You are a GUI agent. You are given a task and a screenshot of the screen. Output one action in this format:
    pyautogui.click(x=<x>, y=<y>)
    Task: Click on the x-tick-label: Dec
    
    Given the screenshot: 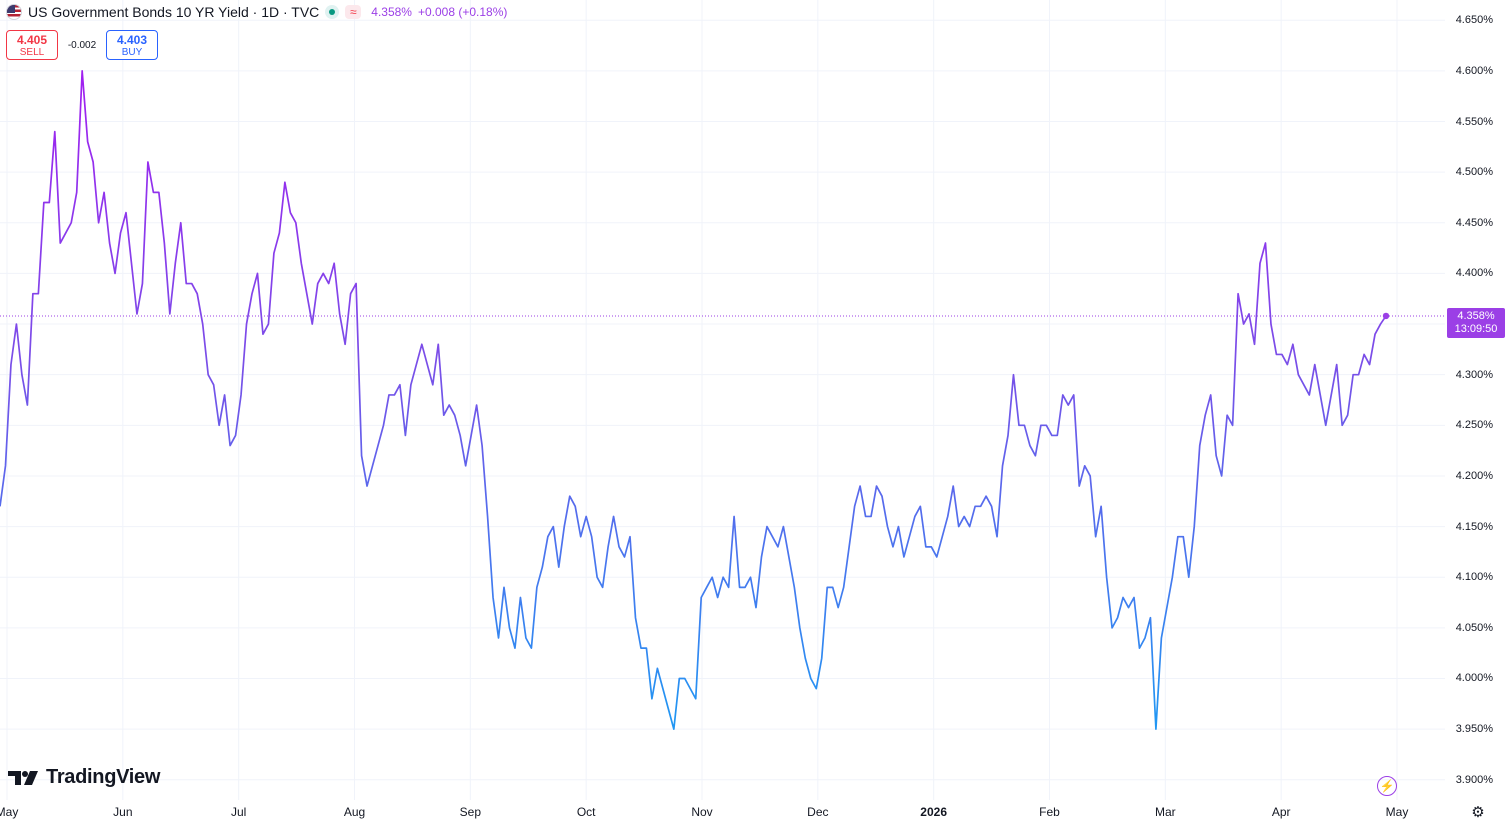 What is the action you would take?
    pyautogui.click(x=818, y=812)
    